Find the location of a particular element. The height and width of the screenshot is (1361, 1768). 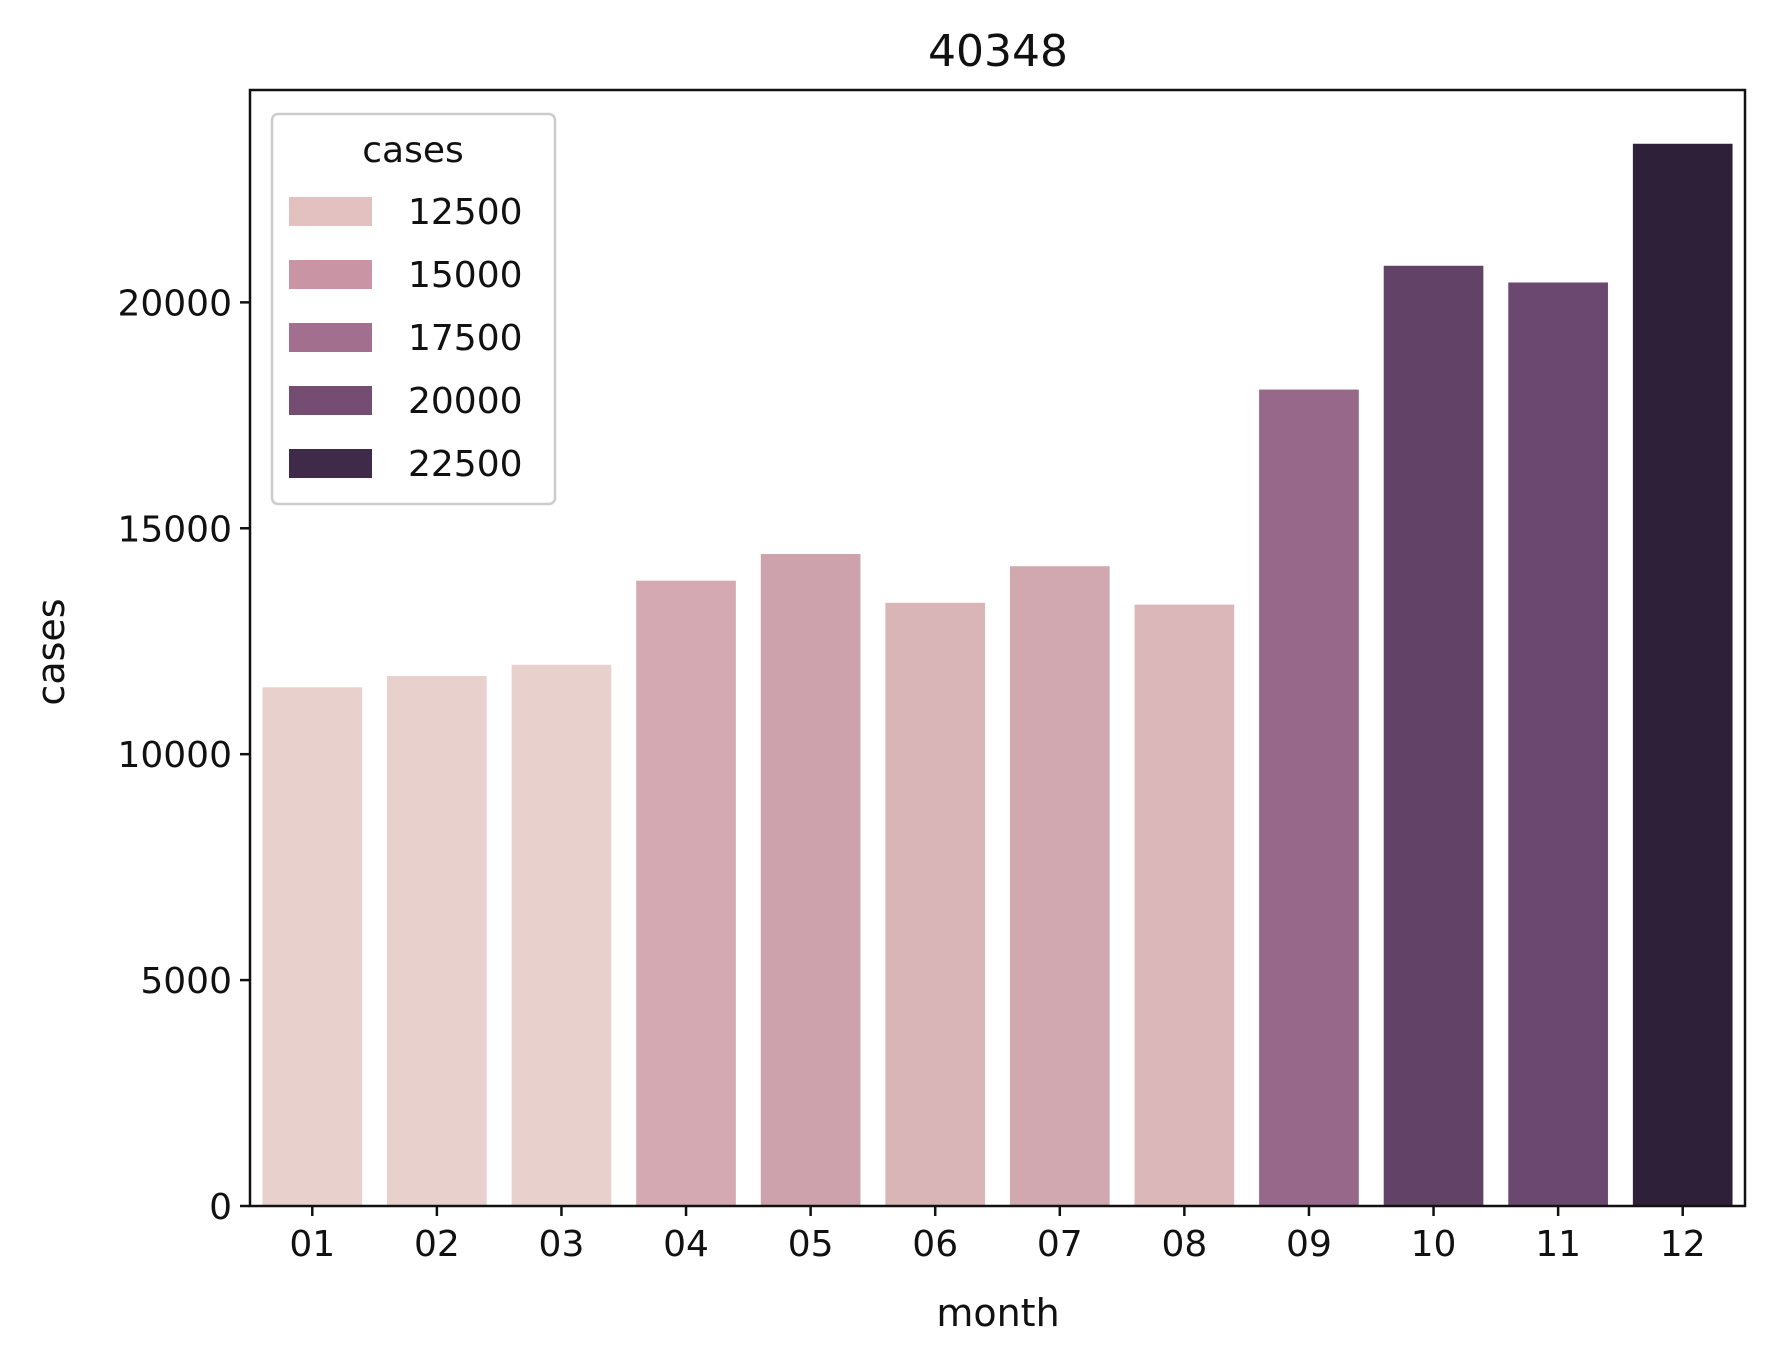

x-tick-label: 06 is located at coordinates (935, 1244).